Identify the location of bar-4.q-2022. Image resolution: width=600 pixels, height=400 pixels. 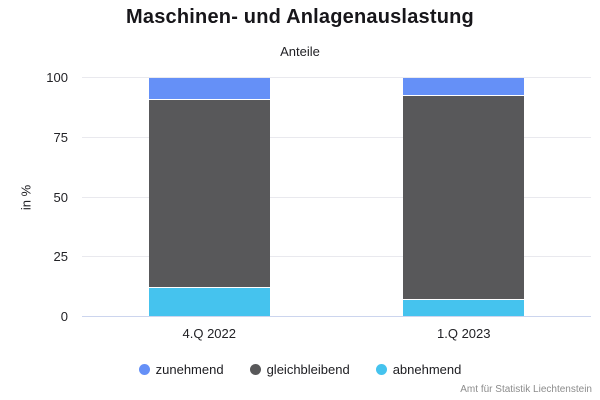
(209, 197).